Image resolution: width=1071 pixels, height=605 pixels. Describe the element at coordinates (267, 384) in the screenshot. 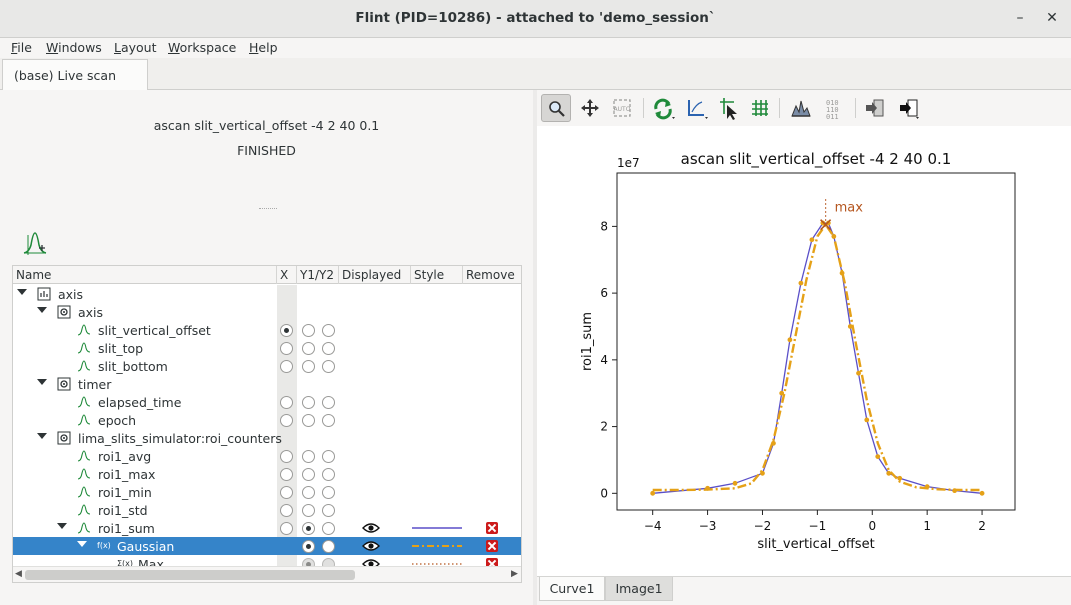

I see `tree-row-controller-timer: timer` at that location.